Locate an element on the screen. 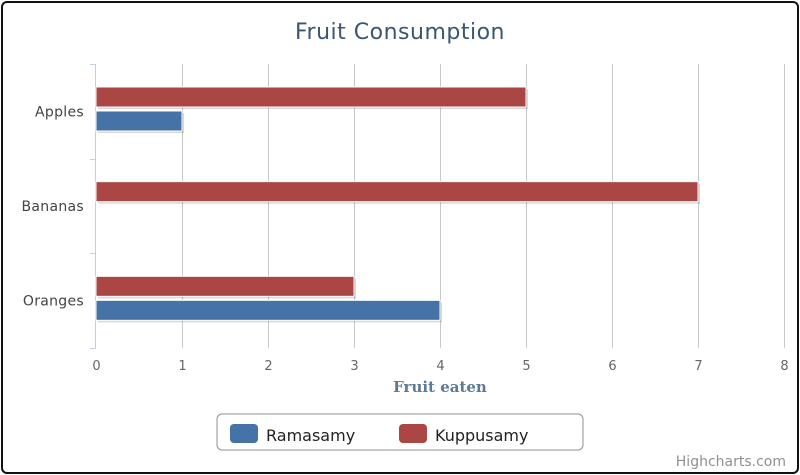  value-tick-label: 2 is located at coordinates (268, 366).